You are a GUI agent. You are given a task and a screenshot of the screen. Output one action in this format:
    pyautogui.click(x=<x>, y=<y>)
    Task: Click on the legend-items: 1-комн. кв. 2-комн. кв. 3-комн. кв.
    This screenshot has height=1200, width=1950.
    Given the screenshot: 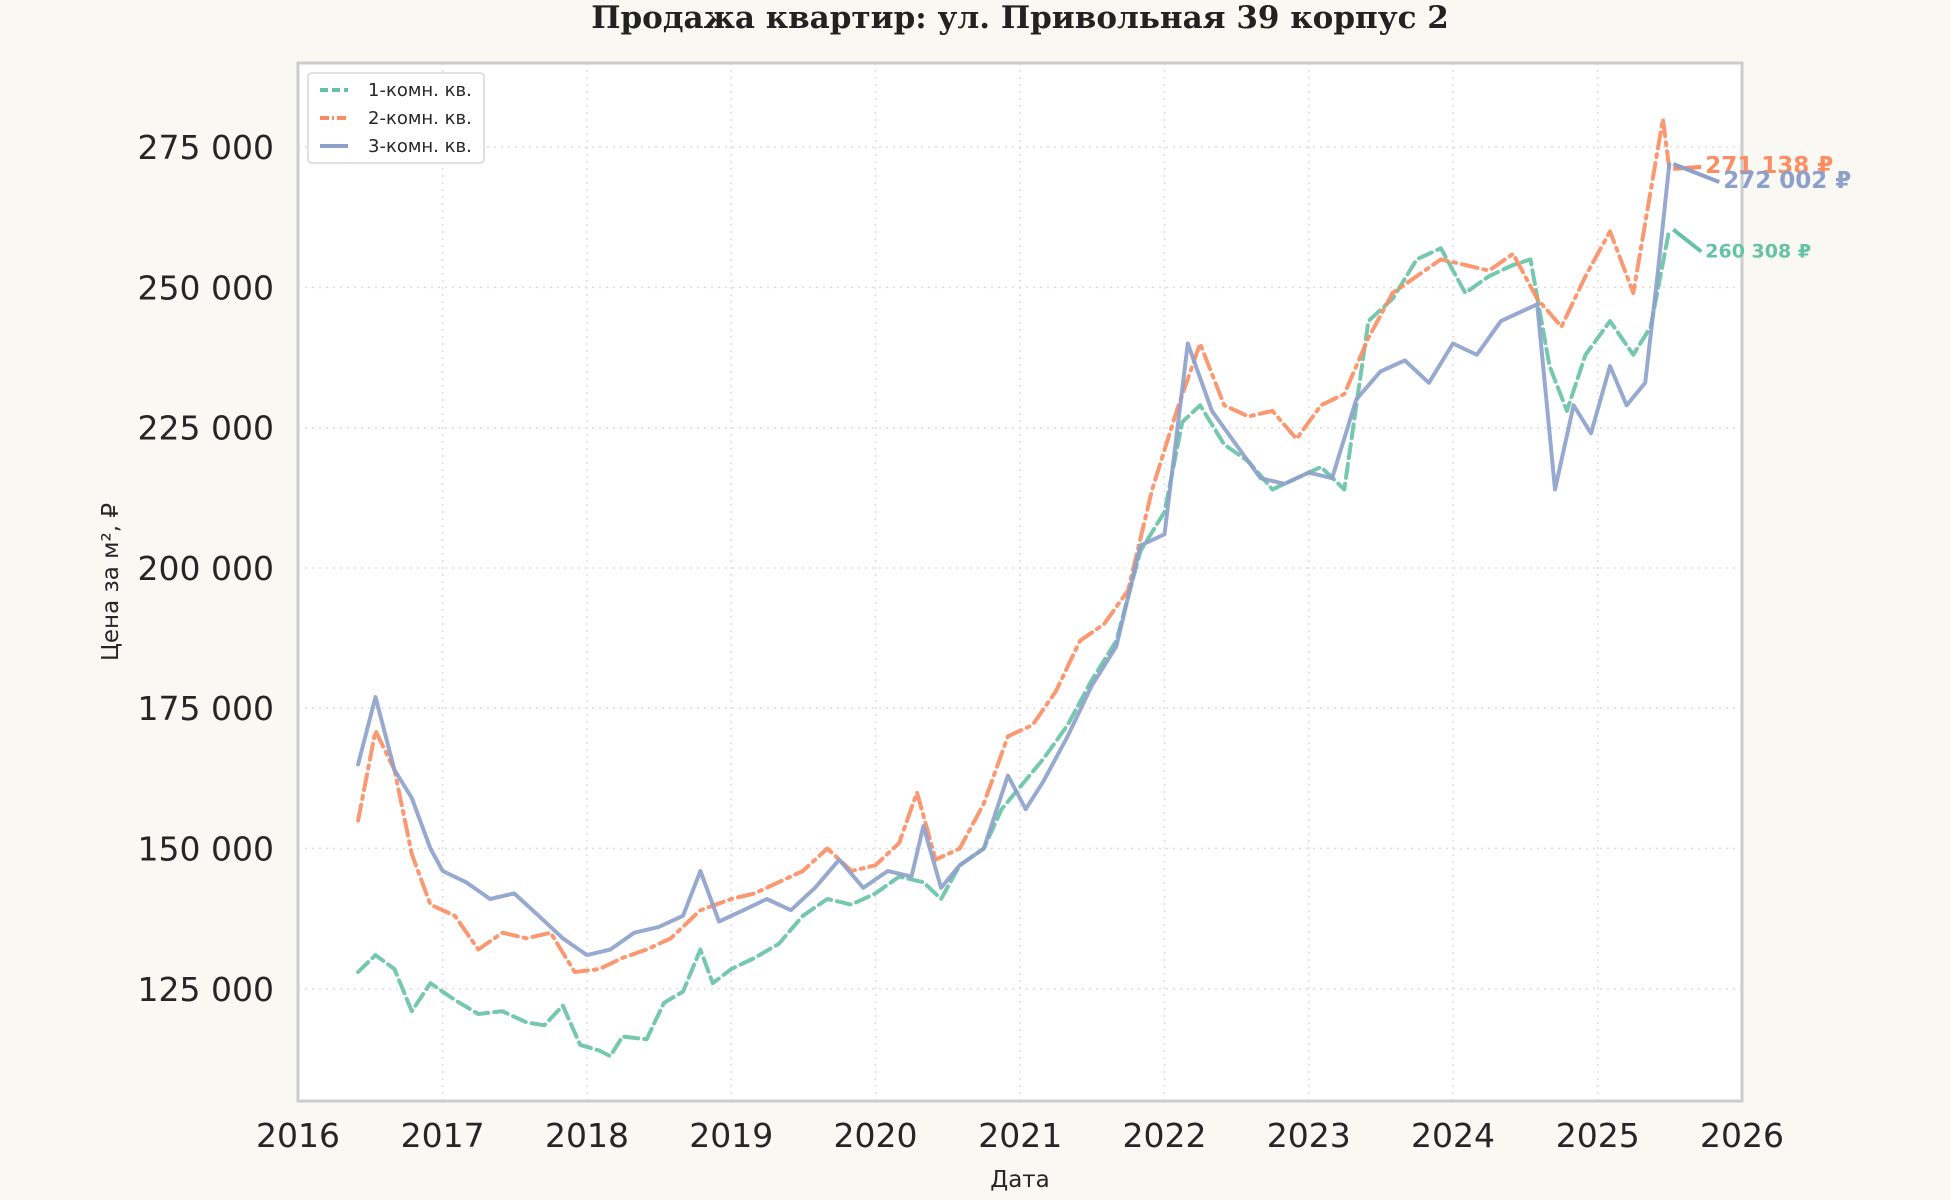 What is the action you would take?
    pyautogui.click(x=396, y=118)
    